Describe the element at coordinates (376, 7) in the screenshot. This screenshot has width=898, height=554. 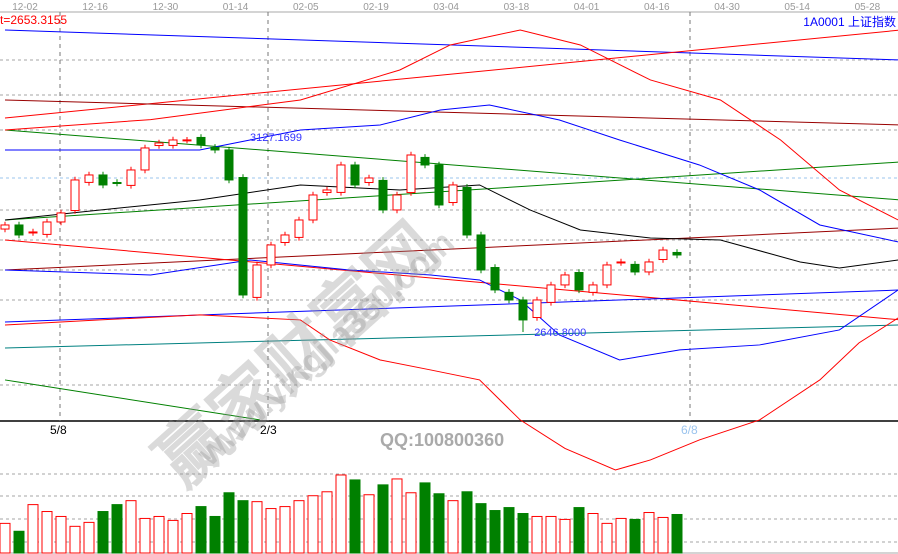
I see `date-tick: 02-19` at that location.